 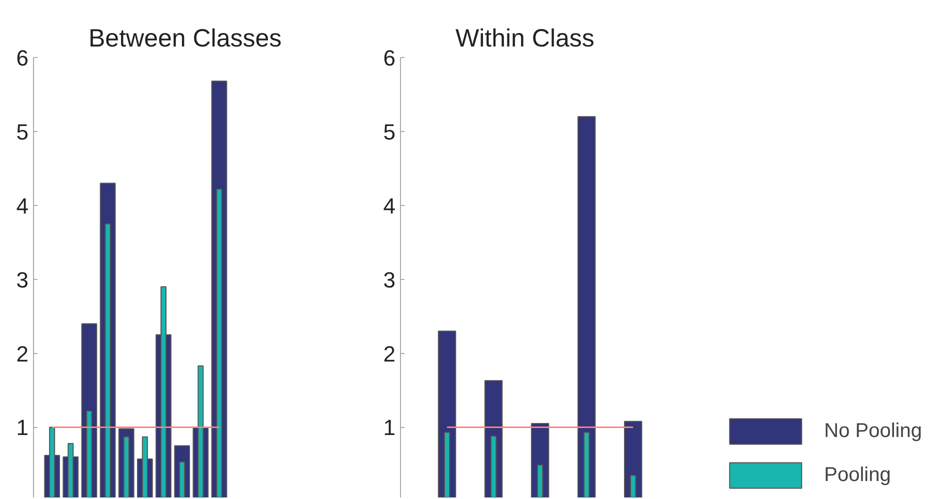 I want to click on chart-title: Between Classes, so click(x=185, y=38).